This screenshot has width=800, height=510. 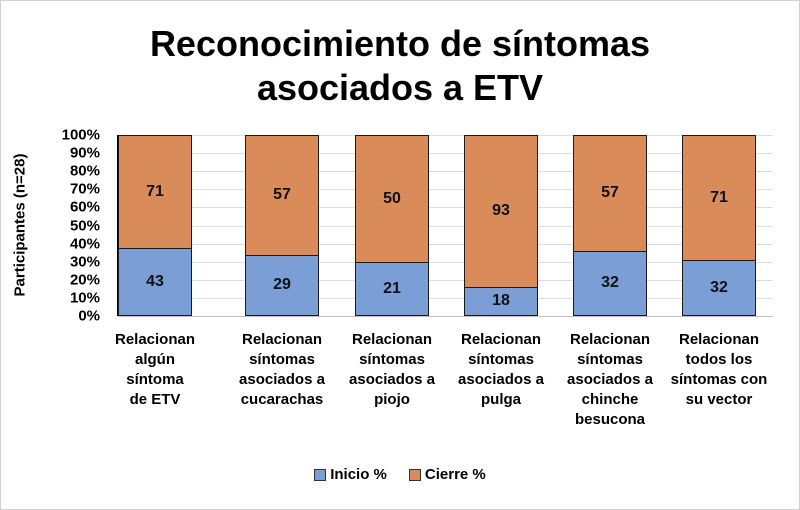 I want to click on y-tick-label: 20%, so click(x=84, y=280).